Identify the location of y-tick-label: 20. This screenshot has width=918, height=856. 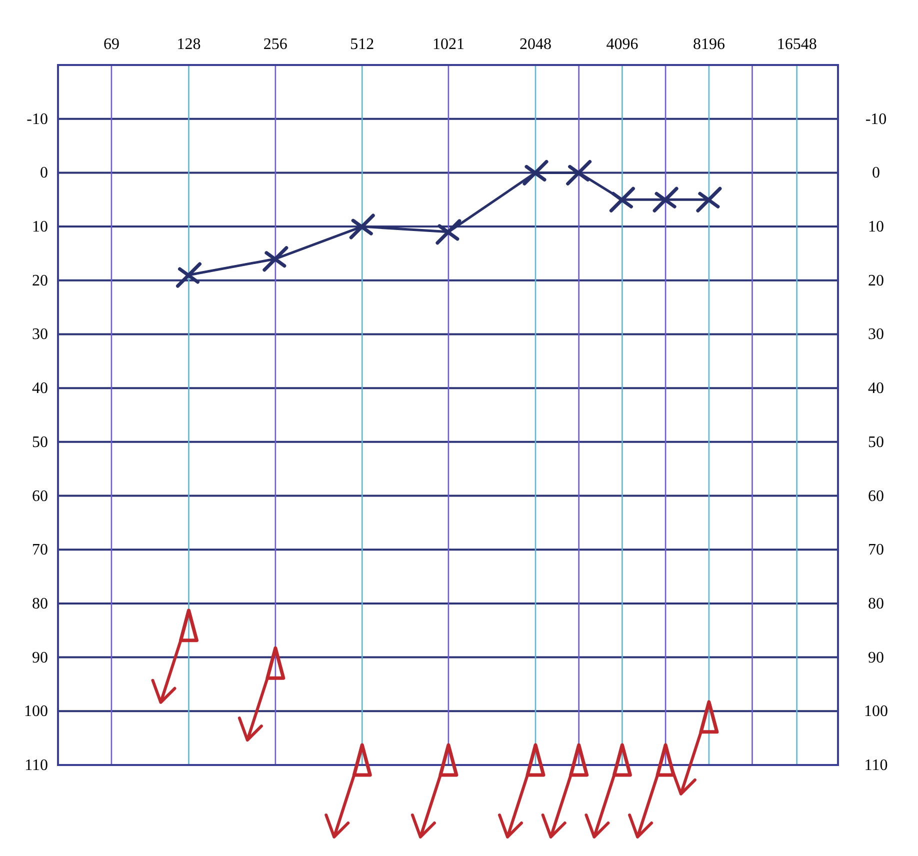
(40, 281).